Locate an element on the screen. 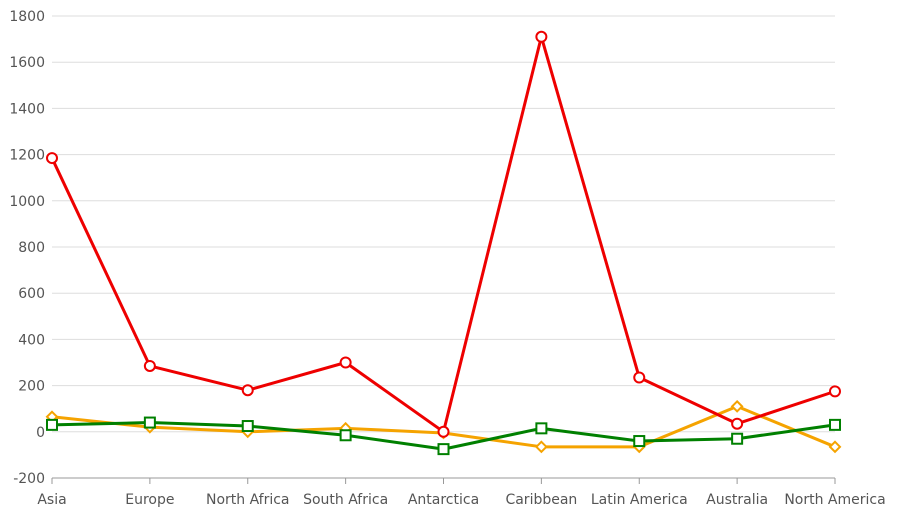 Image resolution: width=897 pixels, height=525 pixels. y-tick-label: -200 is located at coordinates (29, 479).